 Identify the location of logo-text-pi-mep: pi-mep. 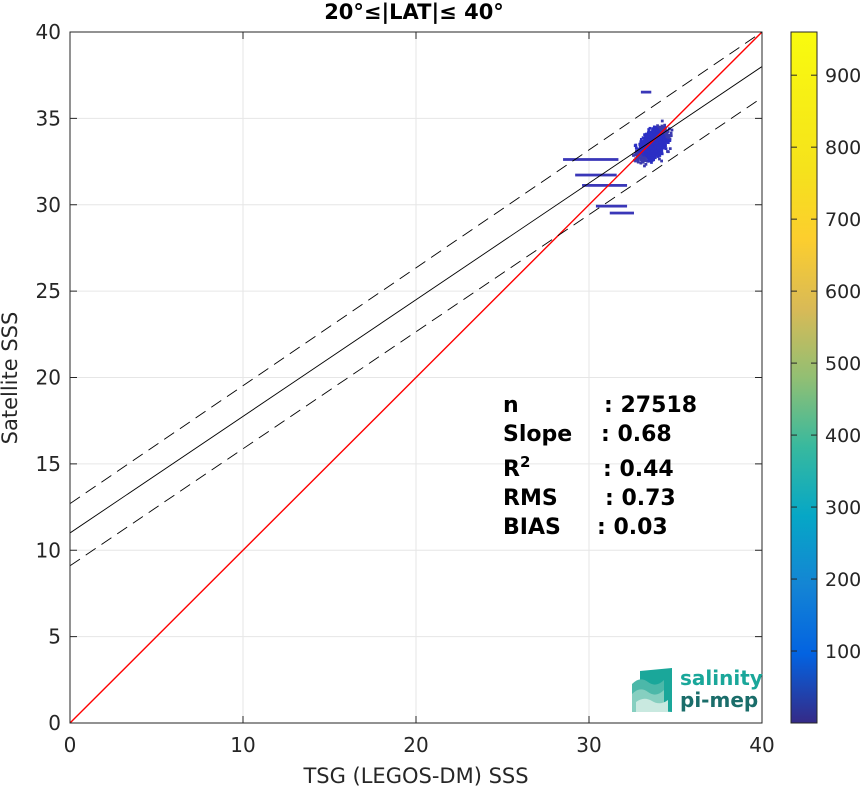
(719, 700).